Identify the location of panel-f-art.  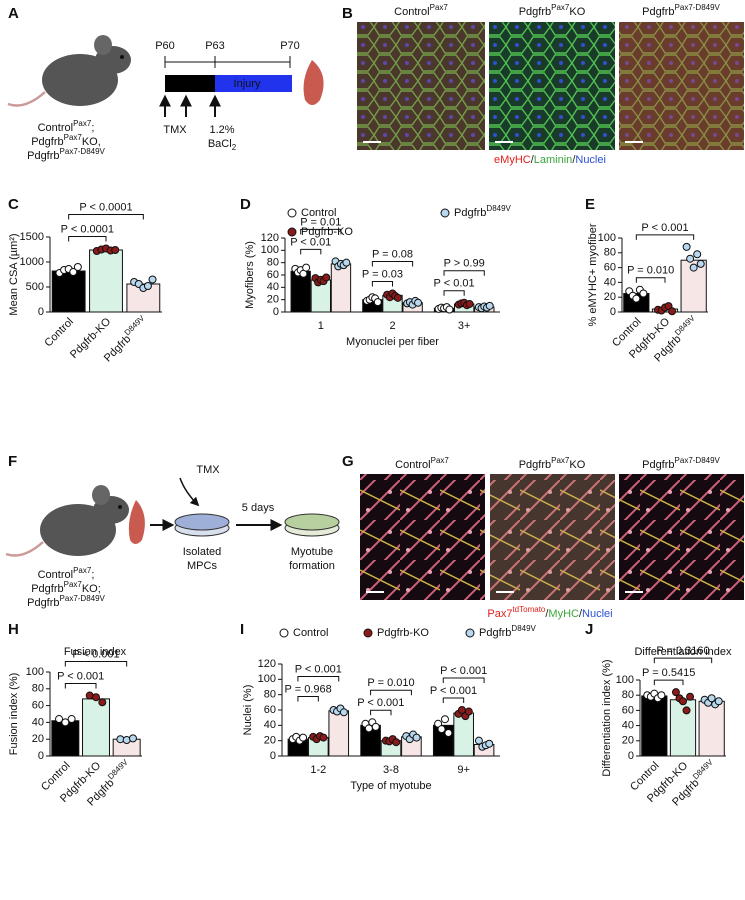
(172, 517).